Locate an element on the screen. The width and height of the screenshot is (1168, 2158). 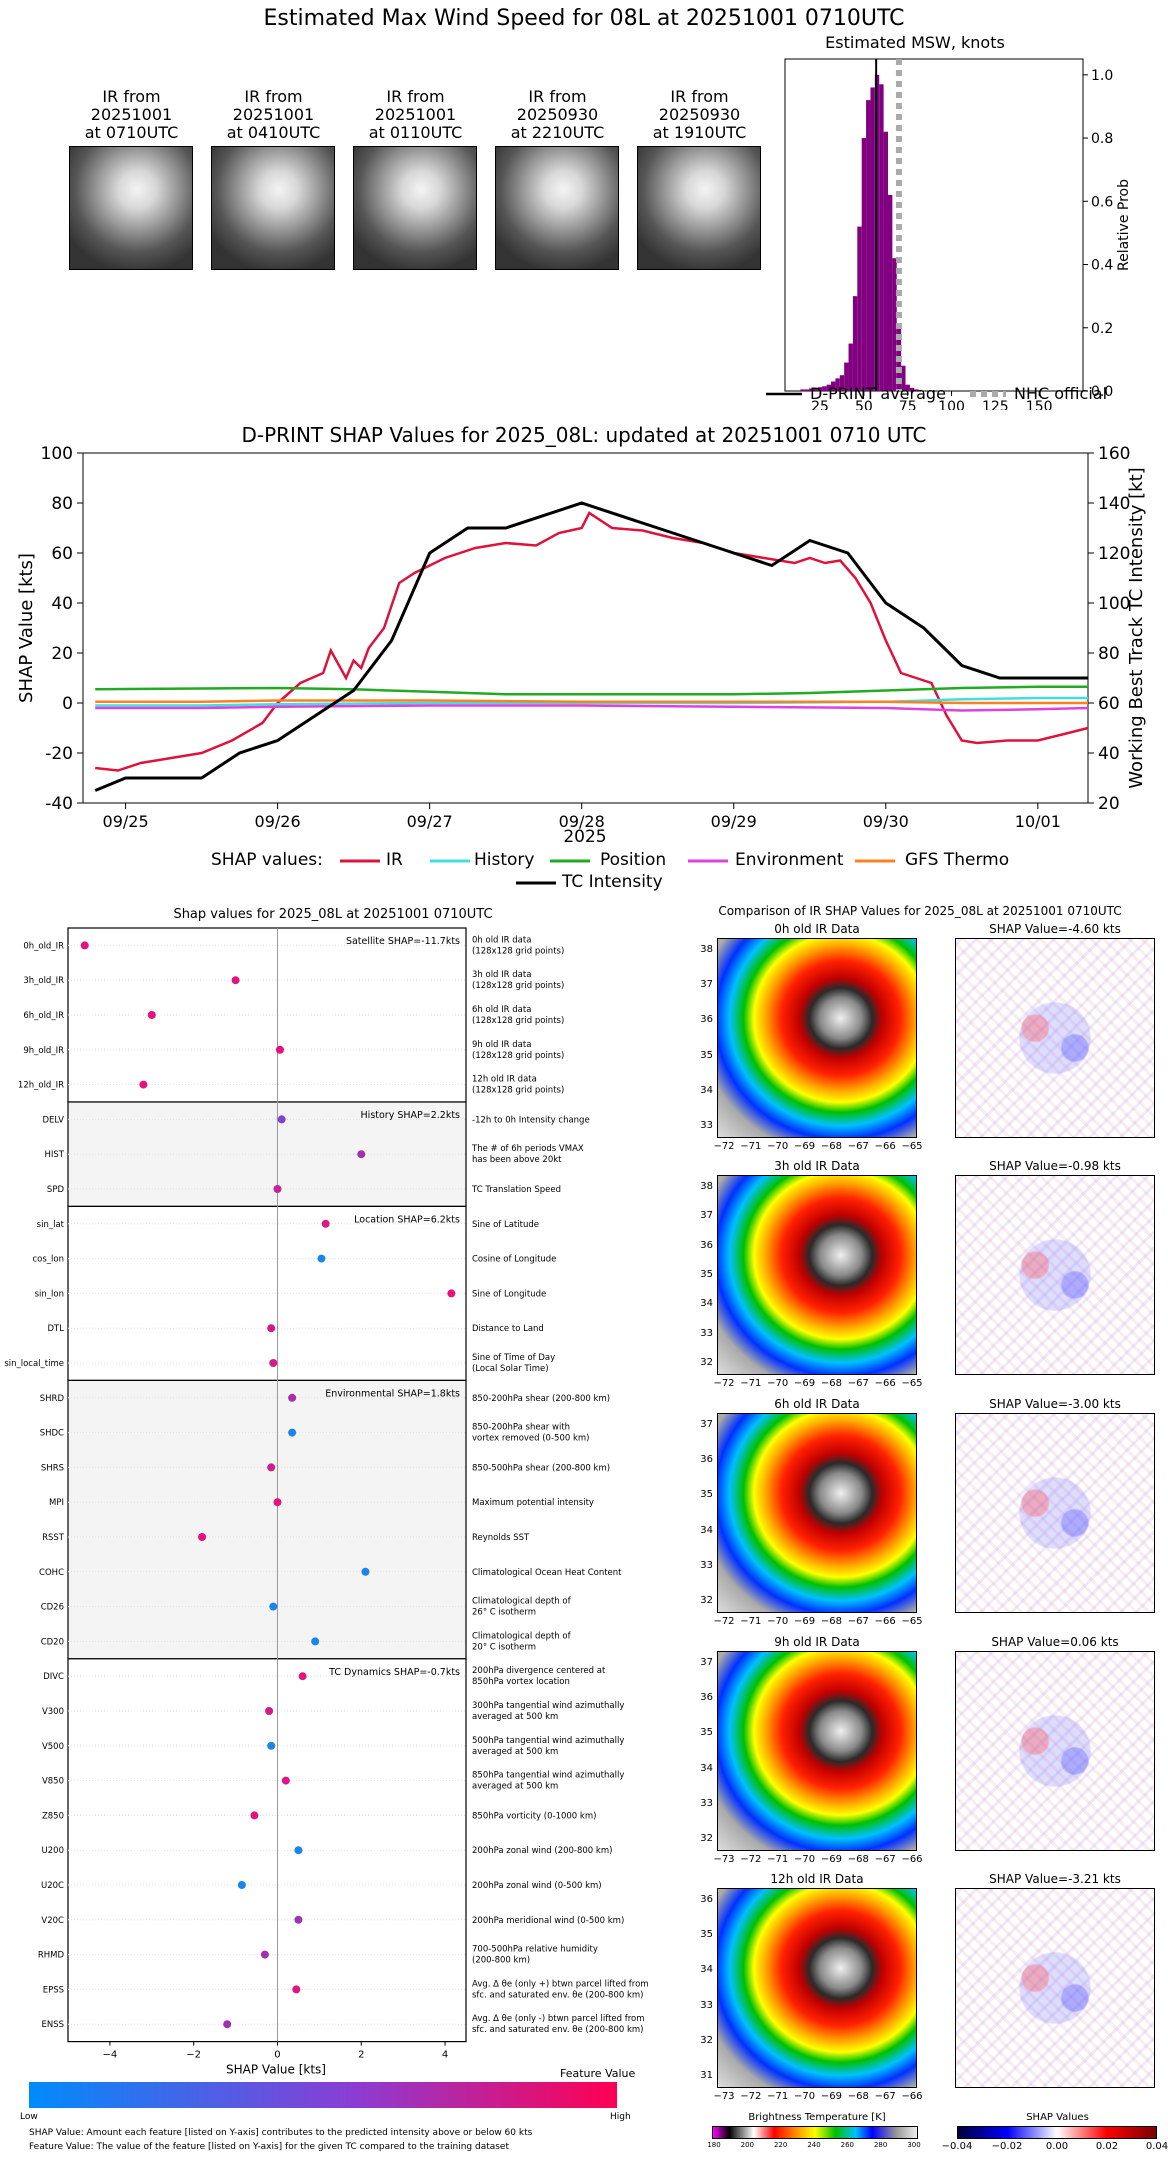
ir-xtick-label: −70 is located at coordinates (778, 1621).